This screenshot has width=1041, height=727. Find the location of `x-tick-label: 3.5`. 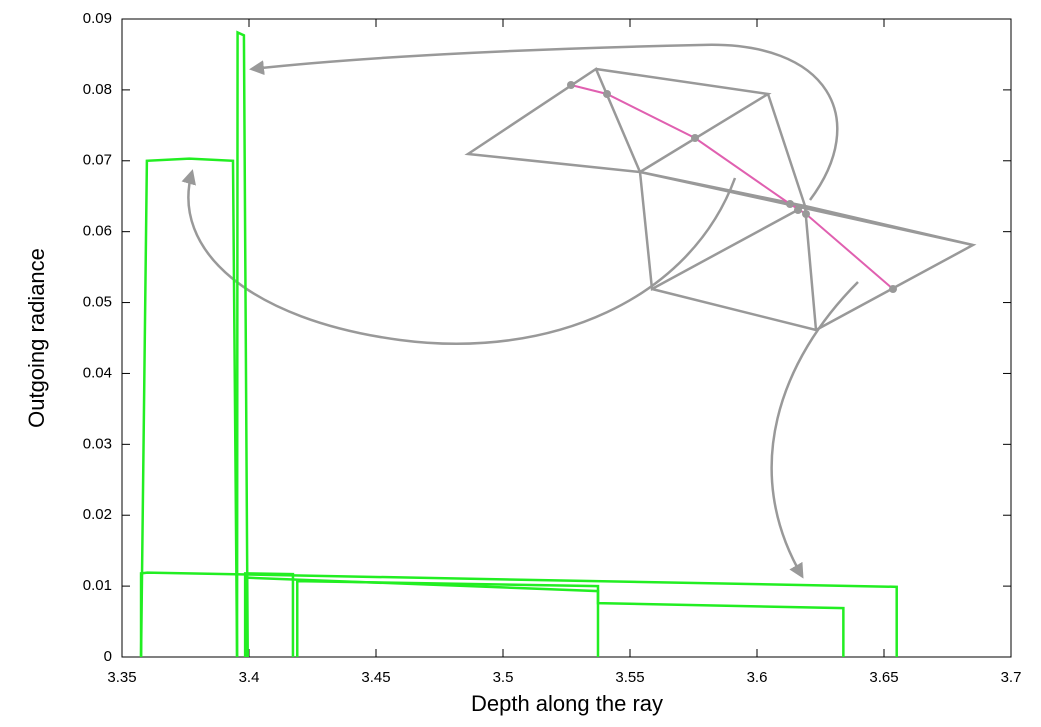

x-tick-label: 3.5 is located at coordinates (503, 677).